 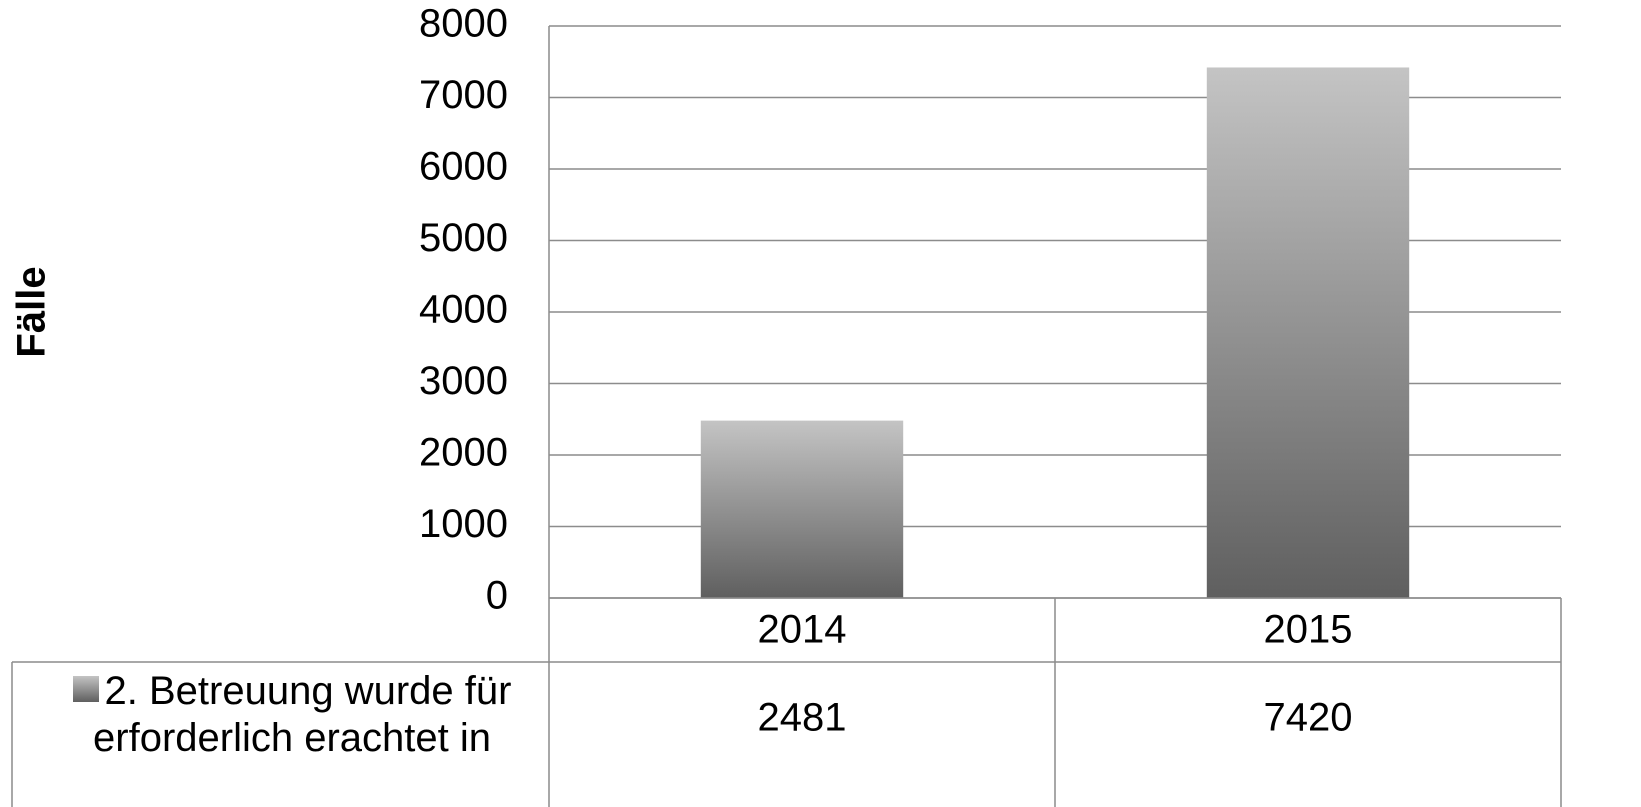 I want to click on x-tick-label: 2015, so click(x=1308, y=630).